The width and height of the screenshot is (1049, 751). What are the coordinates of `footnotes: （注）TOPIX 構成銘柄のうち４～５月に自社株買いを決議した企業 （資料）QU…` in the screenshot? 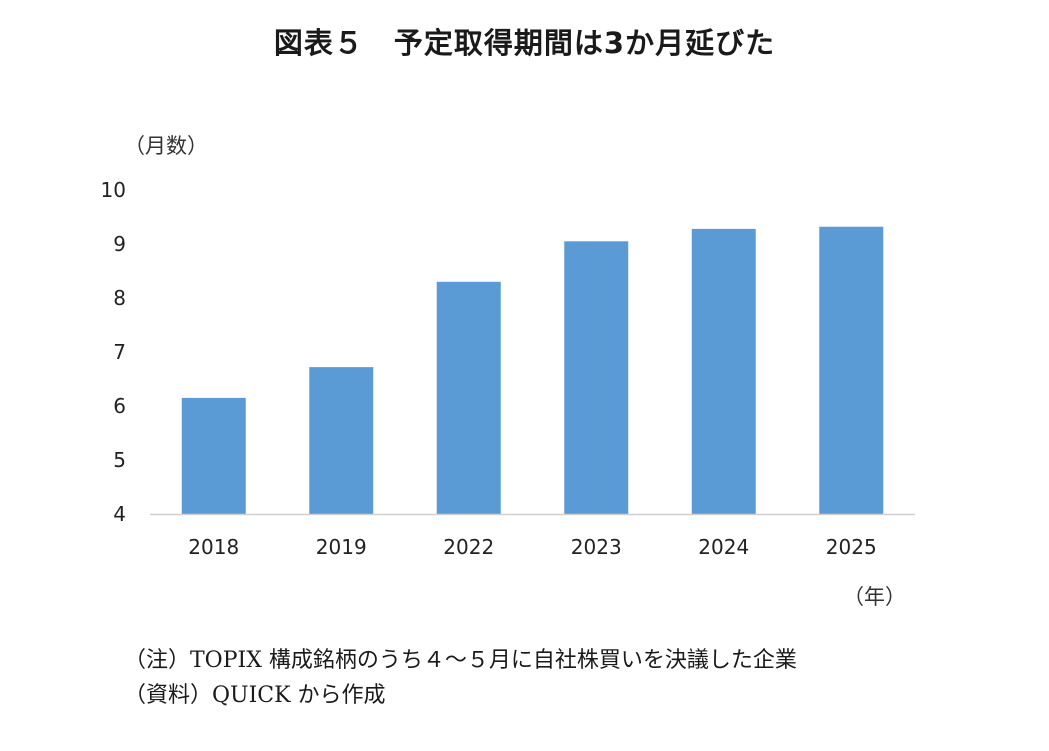 It's located at (460, 678).